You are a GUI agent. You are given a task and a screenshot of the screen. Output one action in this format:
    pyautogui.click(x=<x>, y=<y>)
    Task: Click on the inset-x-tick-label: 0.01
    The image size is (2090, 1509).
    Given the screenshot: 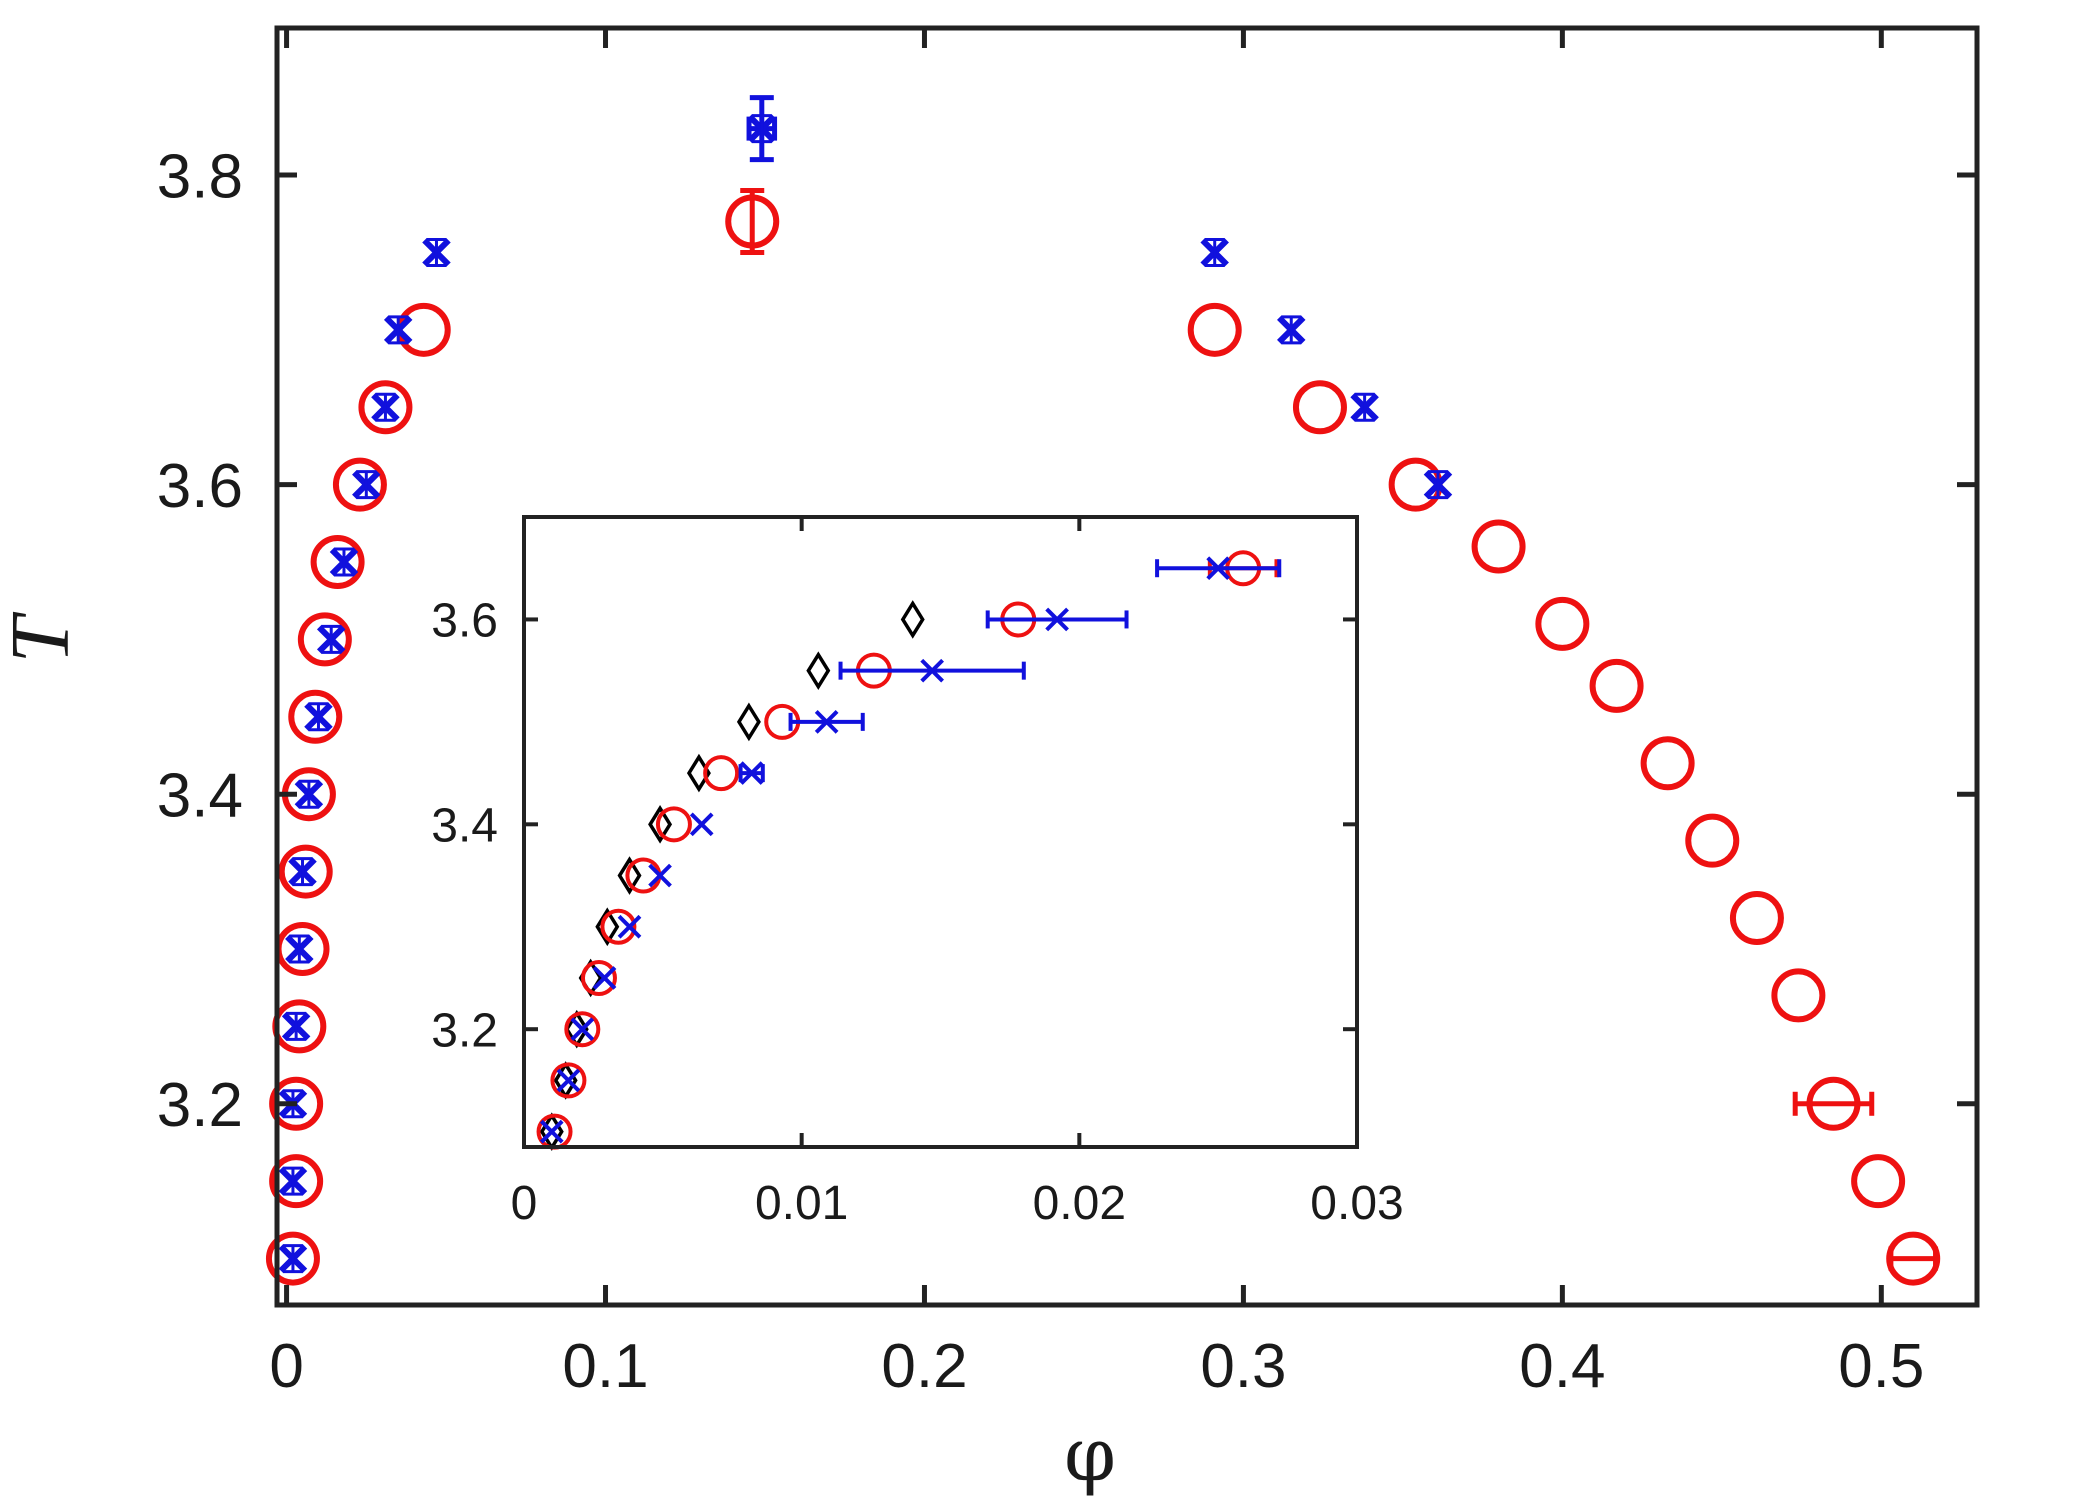 What is the action you would take?
    pyautogui.click(x=801, y=1203)
    